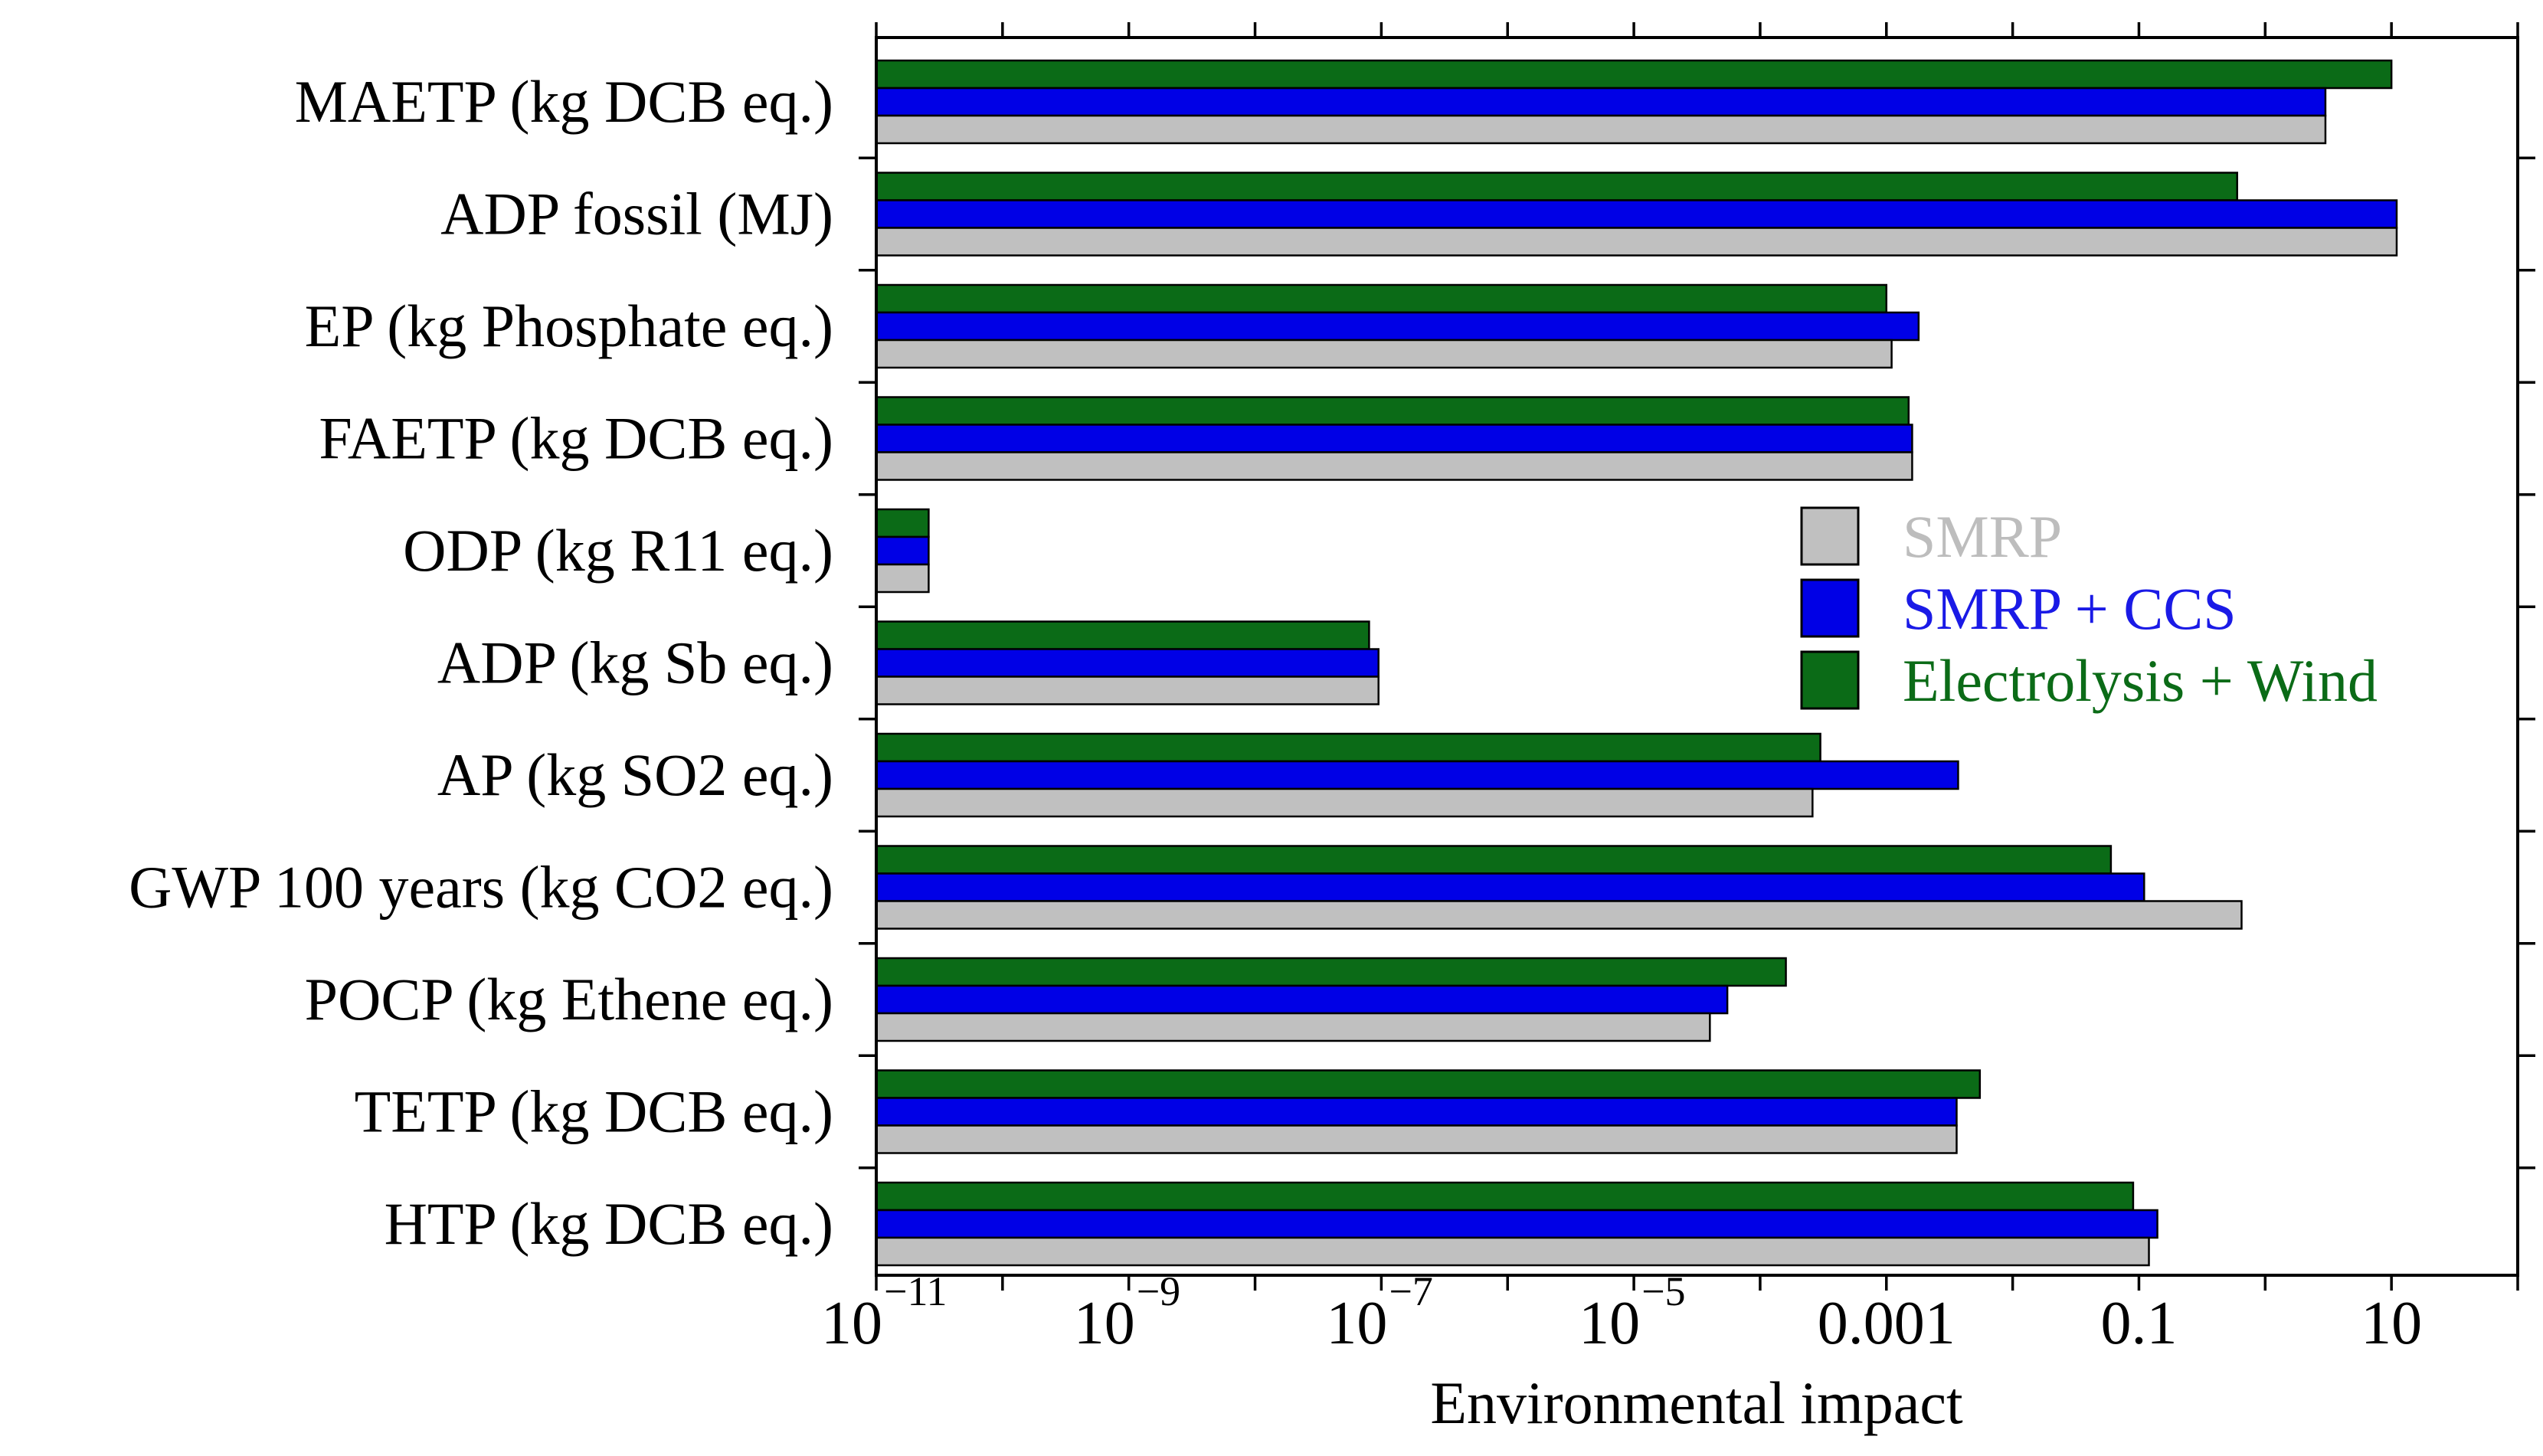 This screenshot has width=2543, height=1456. I want to click on legend-label: SMRP + CCS, so click(2070, 608).